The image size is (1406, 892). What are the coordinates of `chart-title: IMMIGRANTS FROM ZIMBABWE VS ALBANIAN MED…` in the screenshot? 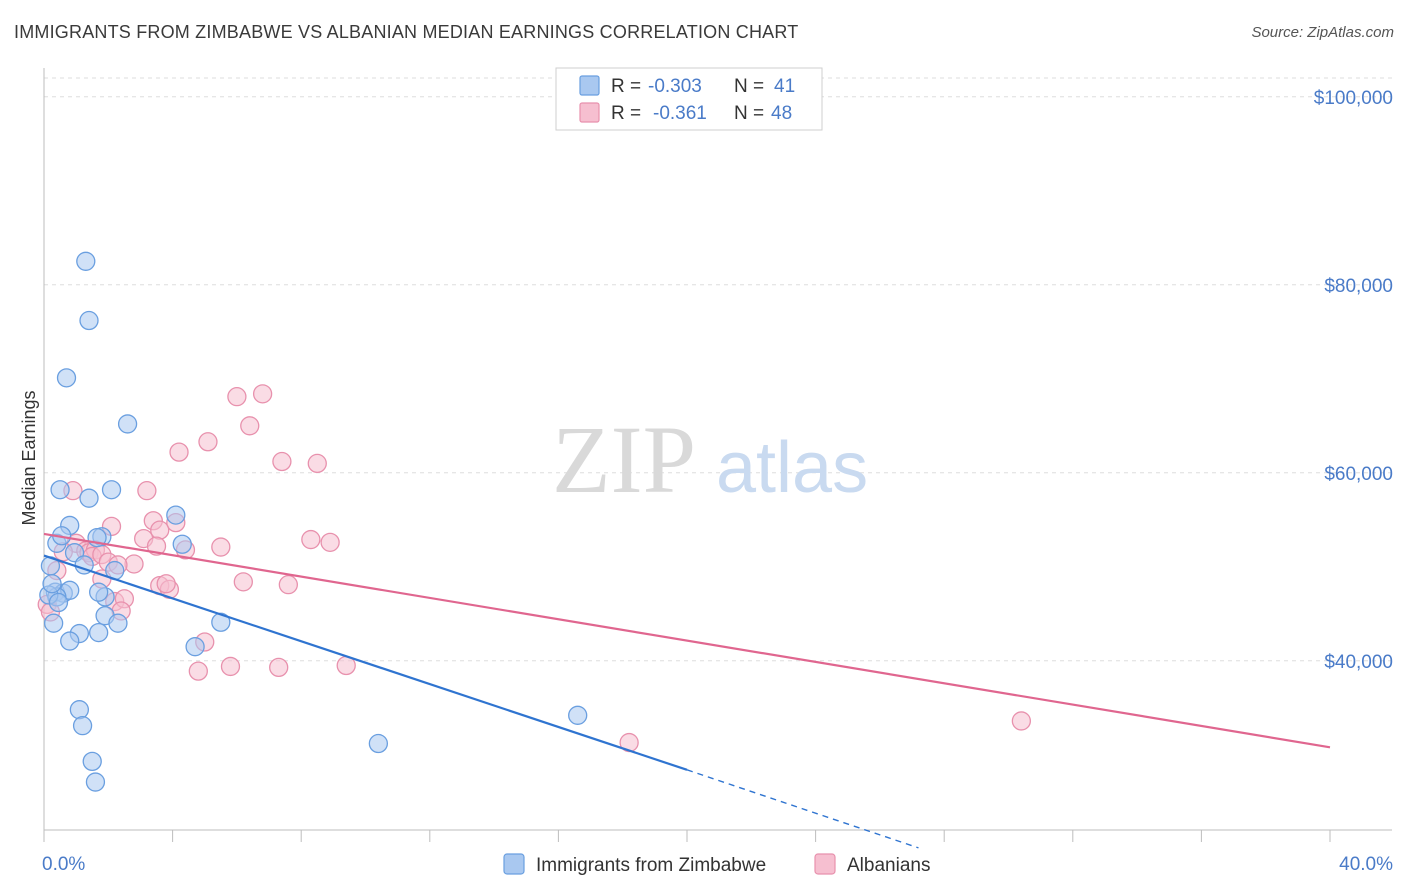 It's located at (406, 32).